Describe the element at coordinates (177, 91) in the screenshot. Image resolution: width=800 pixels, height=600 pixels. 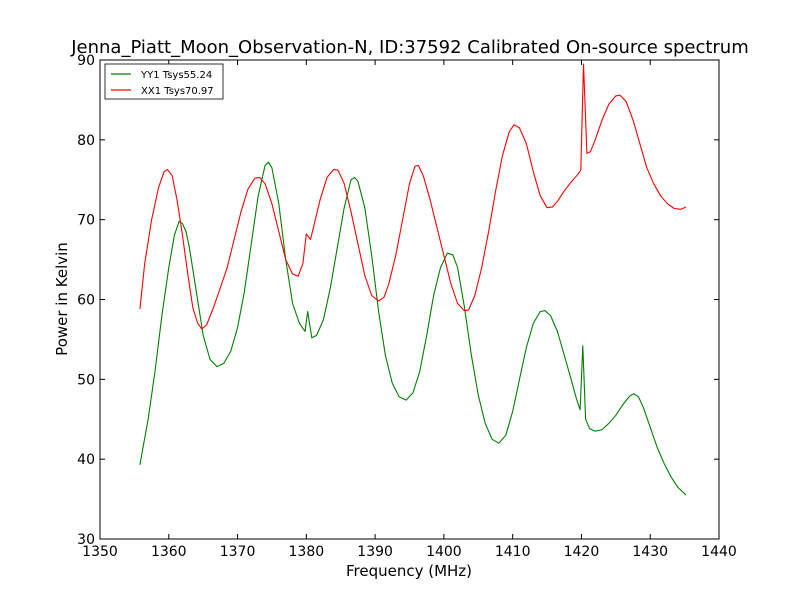
I see `legend-label: XX1 Tsys70.97` at that location.